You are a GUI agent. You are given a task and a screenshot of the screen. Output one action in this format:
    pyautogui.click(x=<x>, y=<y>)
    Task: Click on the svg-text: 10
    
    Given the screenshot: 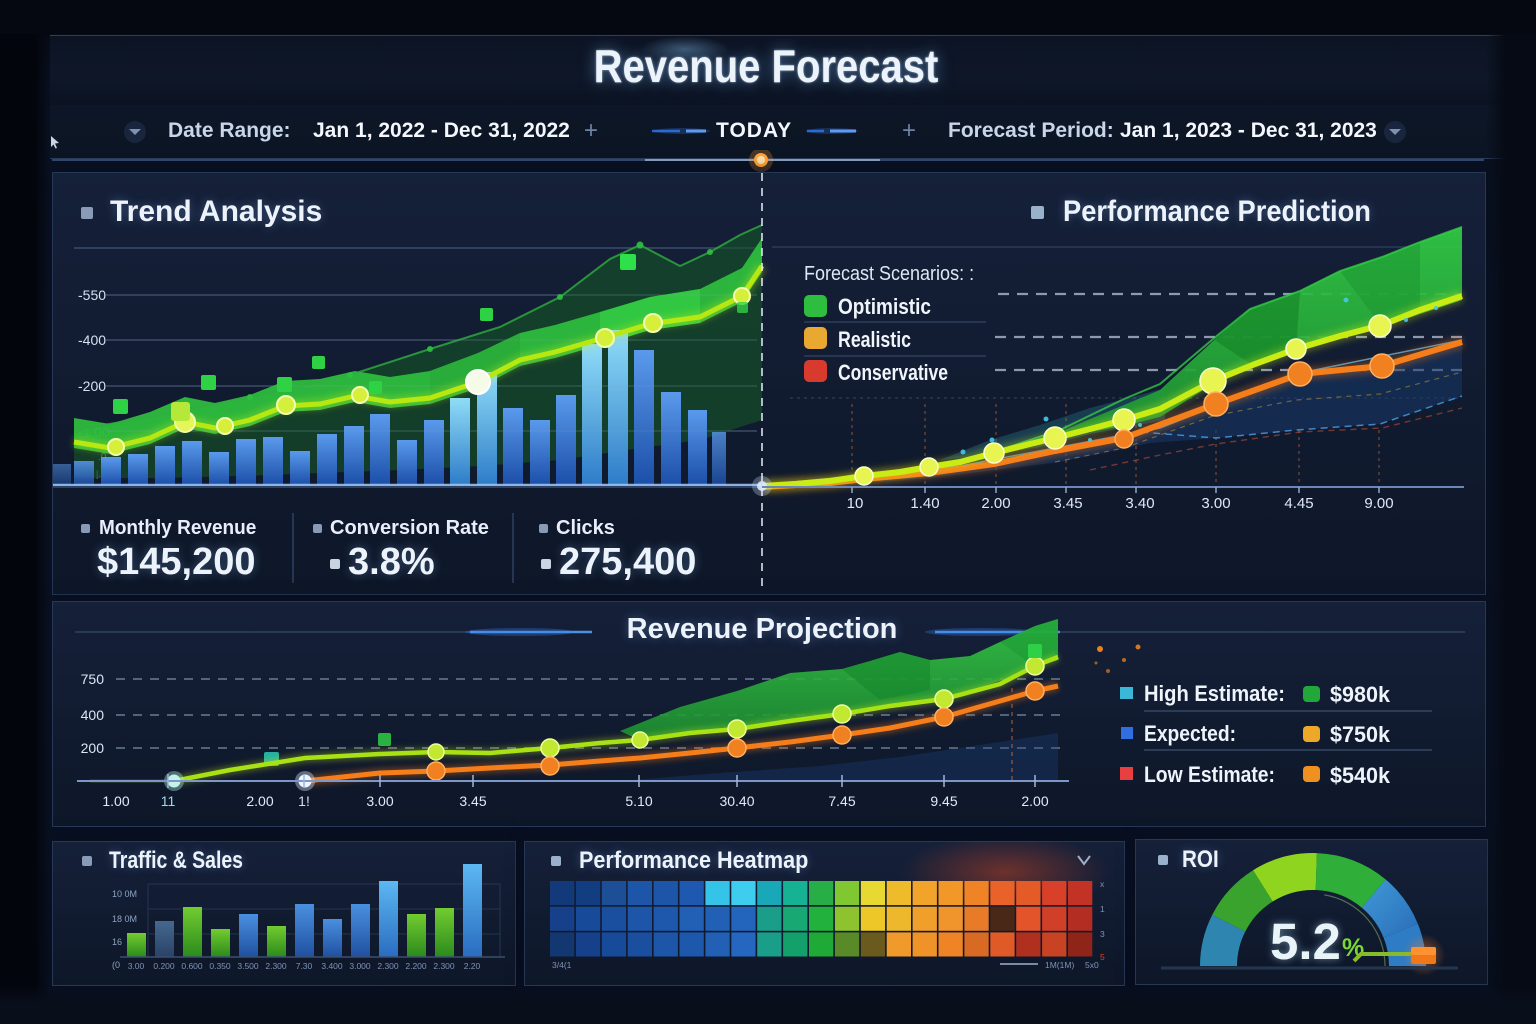 What is the action you would take?
    pyautogui.click(x=855, y=503)
    